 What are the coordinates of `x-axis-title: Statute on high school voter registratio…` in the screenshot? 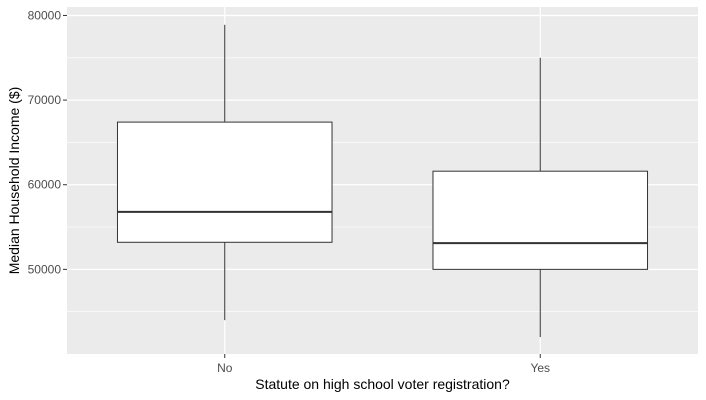 It's located at (382, 384).